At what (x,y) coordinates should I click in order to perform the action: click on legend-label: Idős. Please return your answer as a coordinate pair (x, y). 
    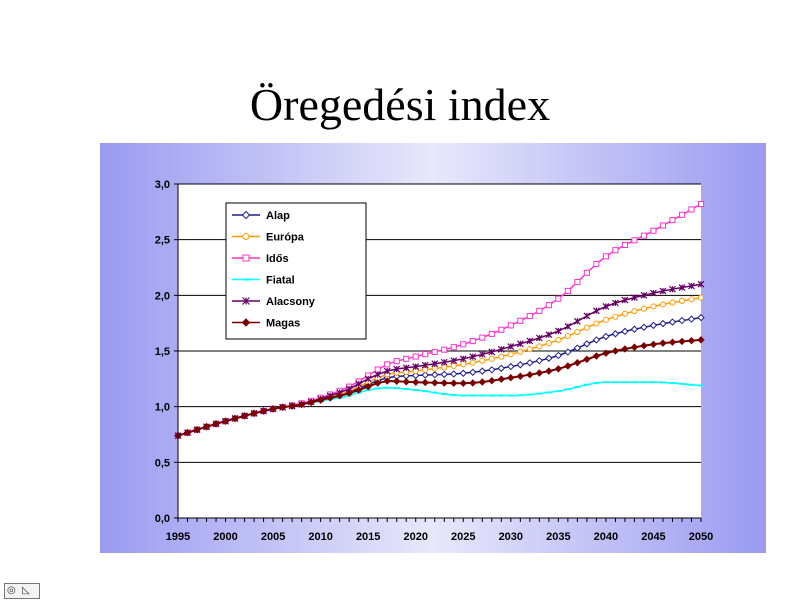
    Looking at the image, I should click on (277, 259).